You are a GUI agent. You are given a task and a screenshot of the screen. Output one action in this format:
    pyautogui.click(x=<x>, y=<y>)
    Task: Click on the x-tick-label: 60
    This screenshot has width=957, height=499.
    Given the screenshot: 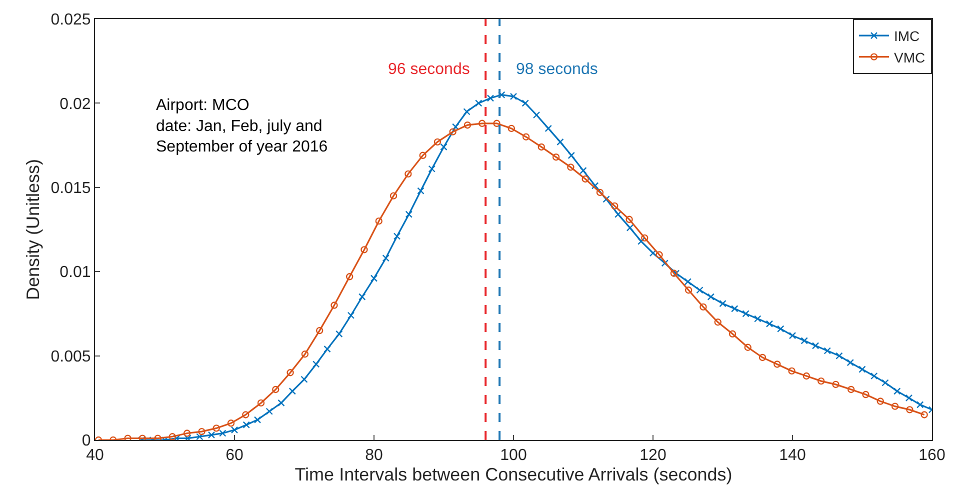 What is the action you would take?
    pyautogui.click(x=235, y=455)
    